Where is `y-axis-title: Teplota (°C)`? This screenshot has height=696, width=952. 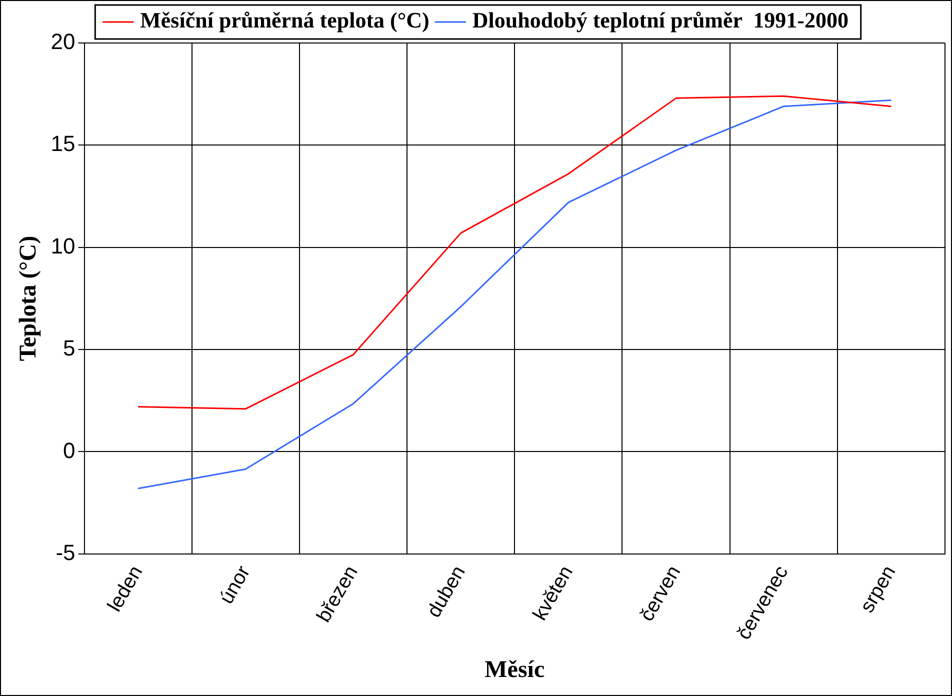
y-axis-title: Teplota (°C) is located at coordinates (29, 299).